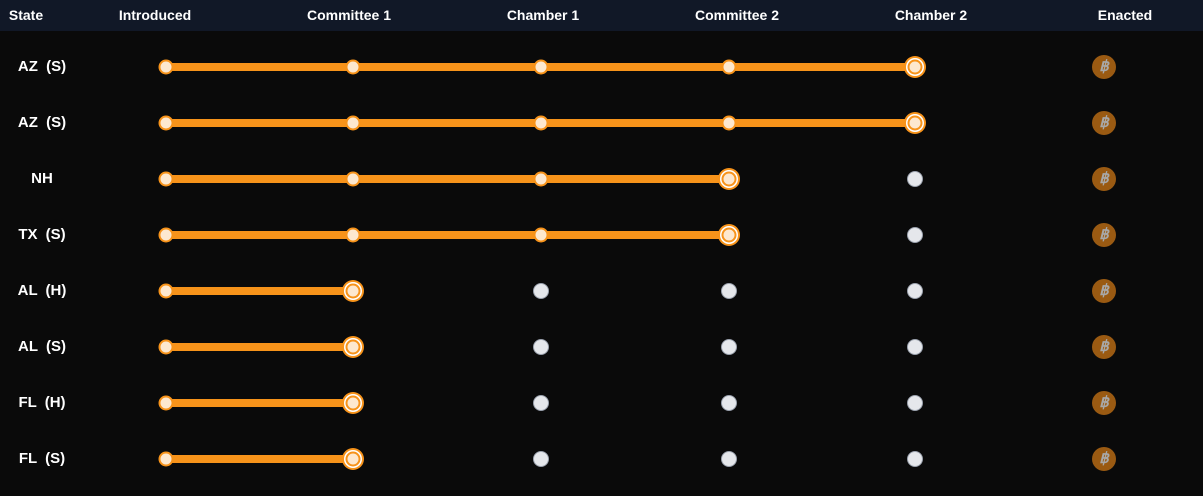  What do you see at coordinates (42, 290) in the screenshot?
I see `state-label: AL (H)` at bounding box center [42, 290].